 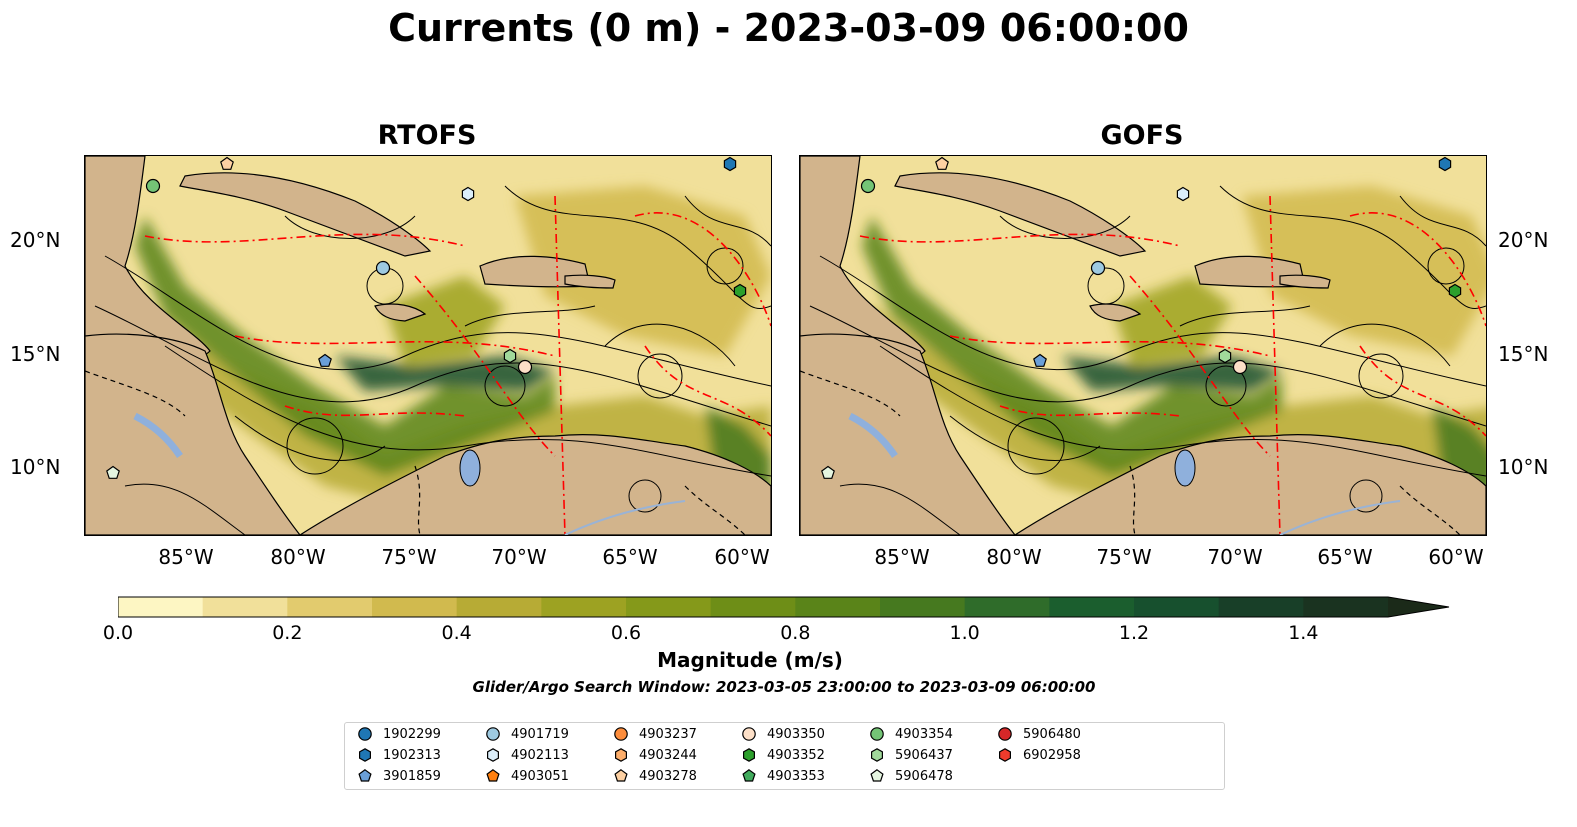 I want to click on legend-item: 4903237, so click(x=655, y=734).